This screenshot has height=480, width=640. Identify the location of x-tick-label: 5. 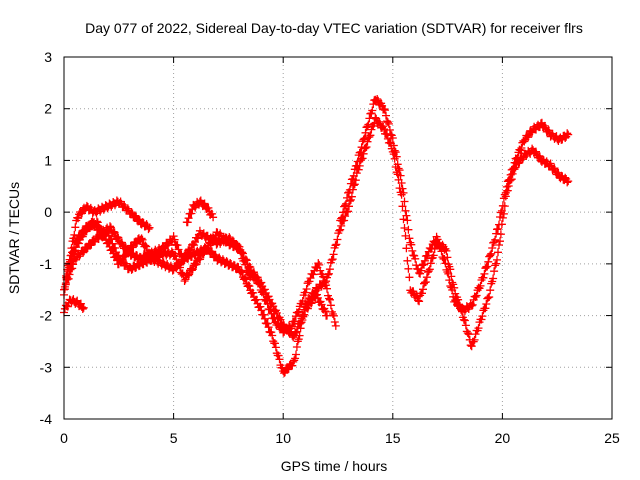
(174, 438).